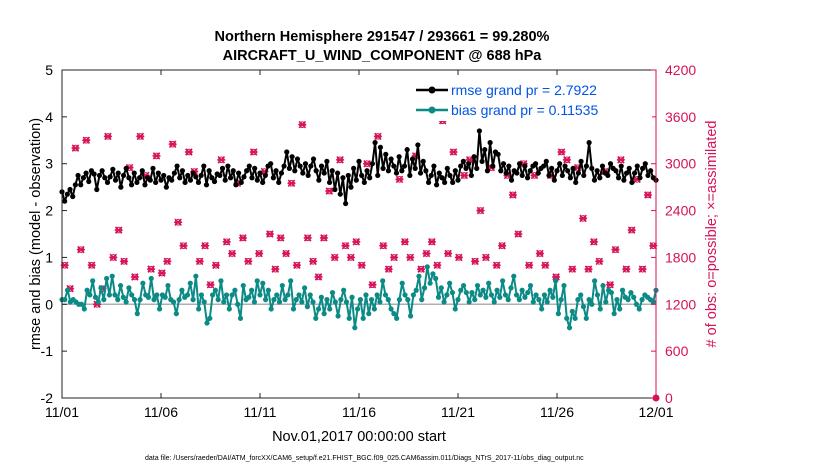 Image resolution: width=830 pixels, height=470 pixels. I want to click on y-axis-left-label: rmse and bias (model - observation), so click(36, 234).